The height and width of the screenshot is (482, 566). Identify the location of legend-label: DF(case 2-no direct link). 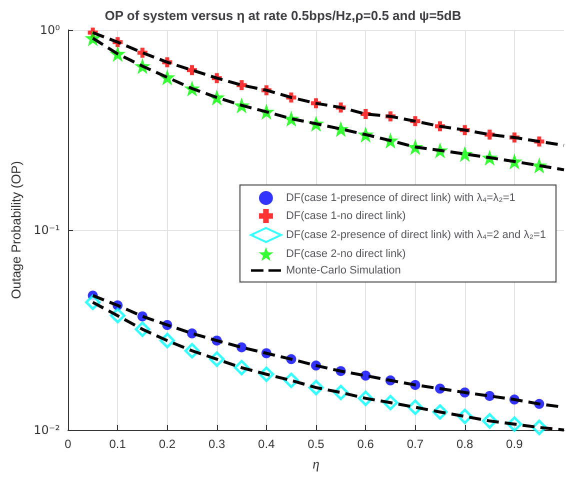
(346, 254).